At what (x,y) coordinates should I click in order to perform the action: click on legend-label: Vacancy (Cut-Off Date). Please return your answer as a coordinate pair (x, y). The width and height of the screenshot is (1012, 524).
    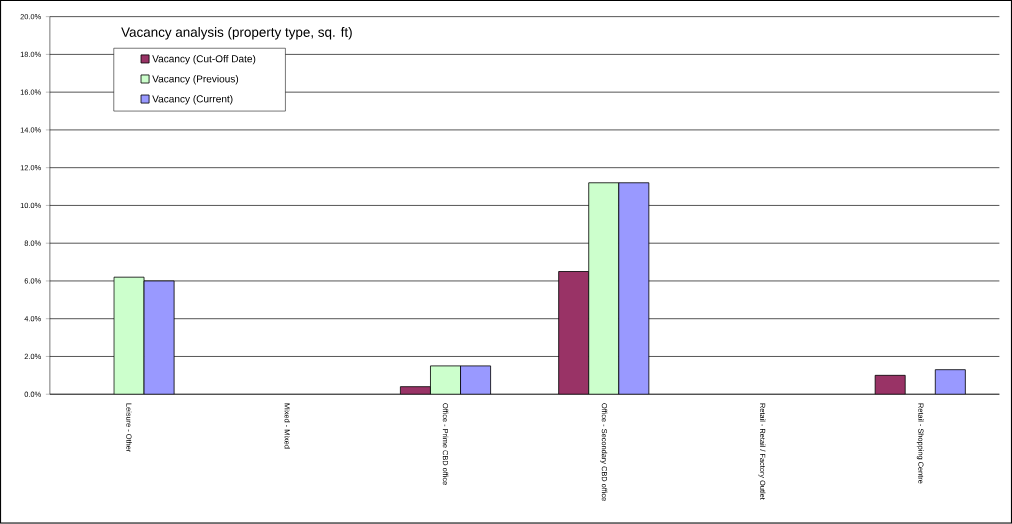
    Looking at the image, I should click on (204, 60).